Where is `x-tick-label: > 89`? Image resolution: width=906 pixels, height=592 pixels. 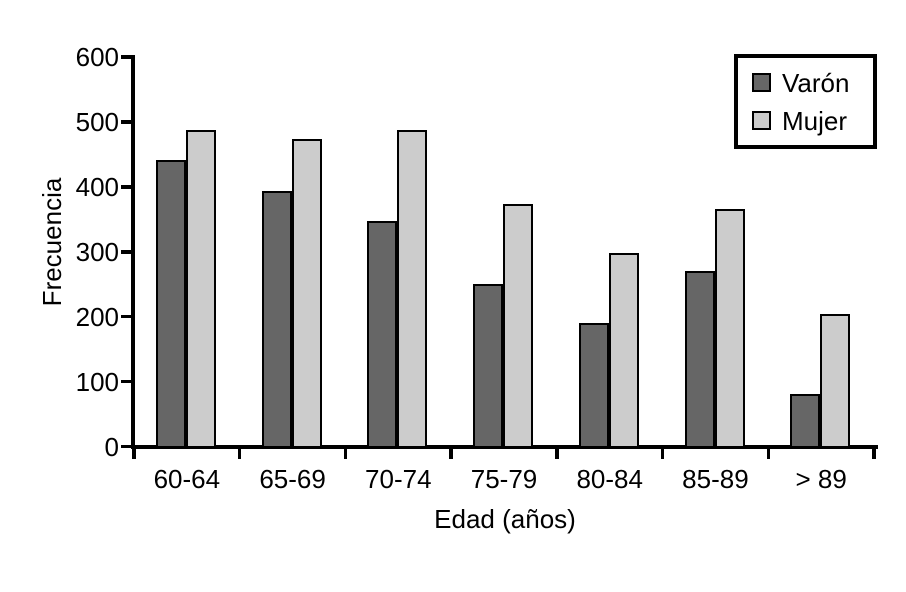 x-tick-label: > 89 is located at coordinates (821, 479).